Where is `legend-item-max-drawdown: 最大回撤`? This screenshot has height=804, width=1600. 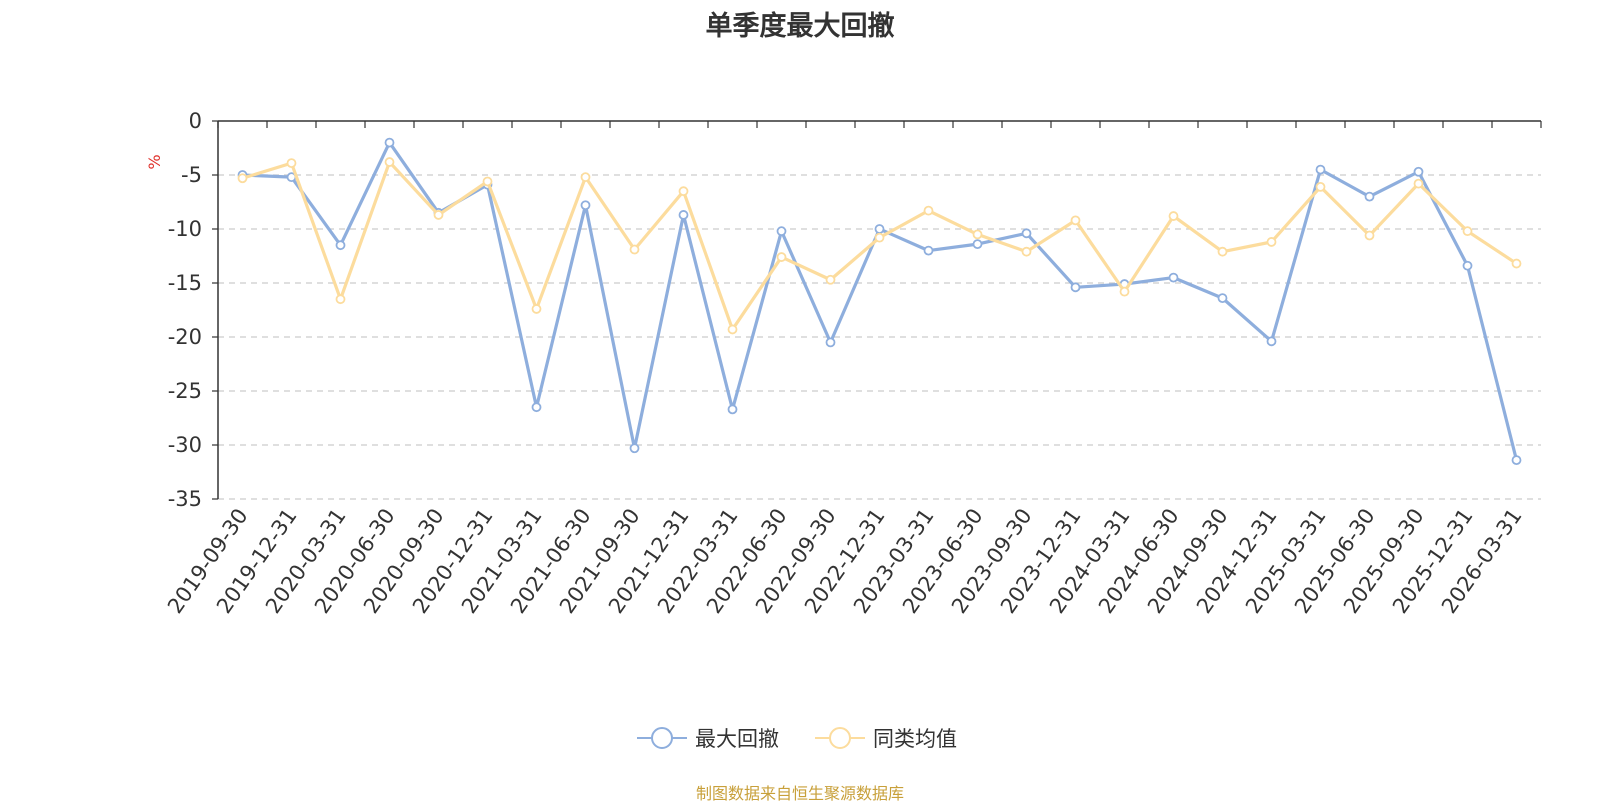 legend-item-max-drawdown: 最大回撤 is located at coordinates (708, 738).